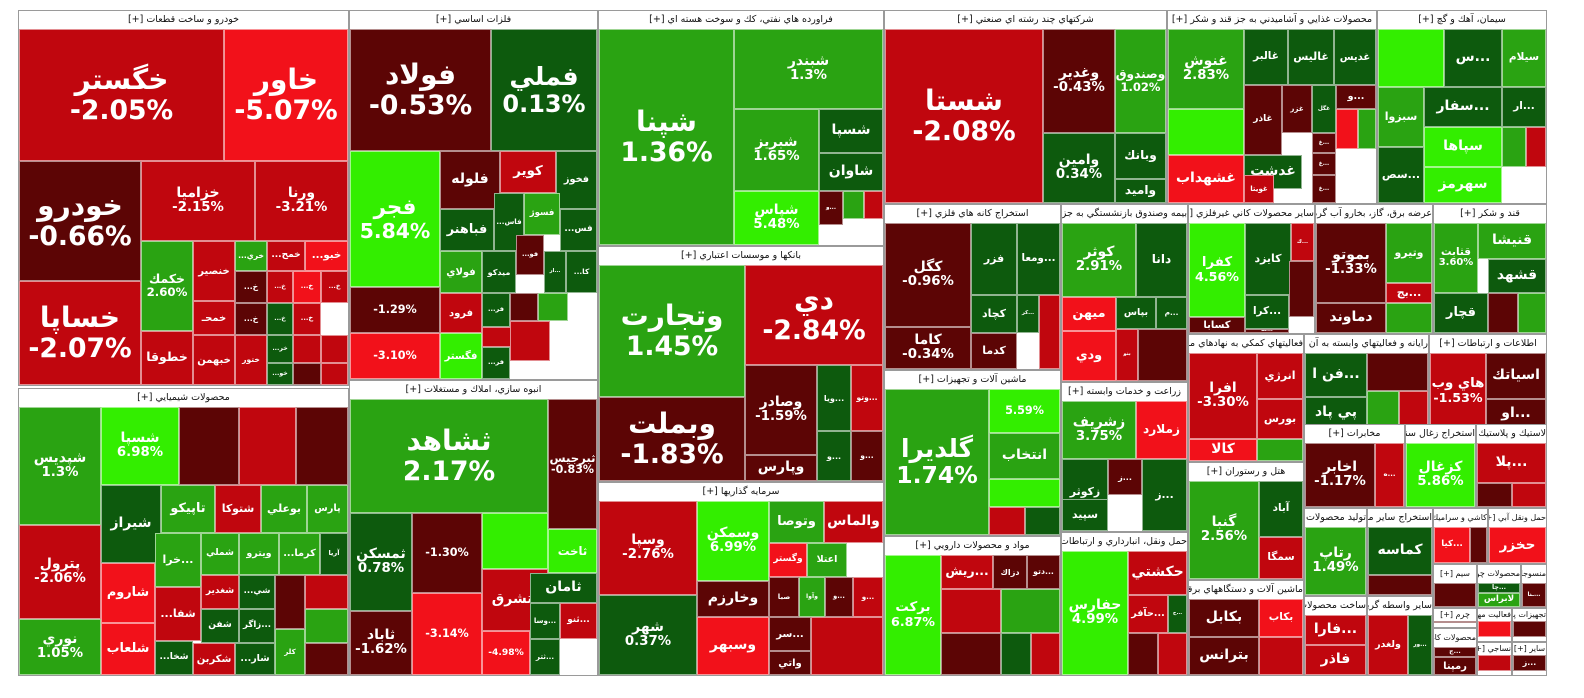 This screenshot has height=698, width=1584. I want to click on sector-title: انبوه سازي، املاك و مستغلات [+], so click(473, 390).